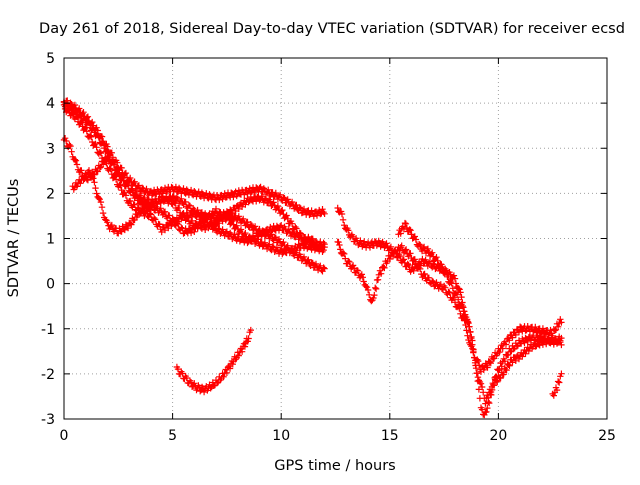 This screenshot has height=485, width=640. What do you see at coordinates (48, 330) in the screenshot?
I see `y-tick-label: -1` at bounding box center [48, 330].